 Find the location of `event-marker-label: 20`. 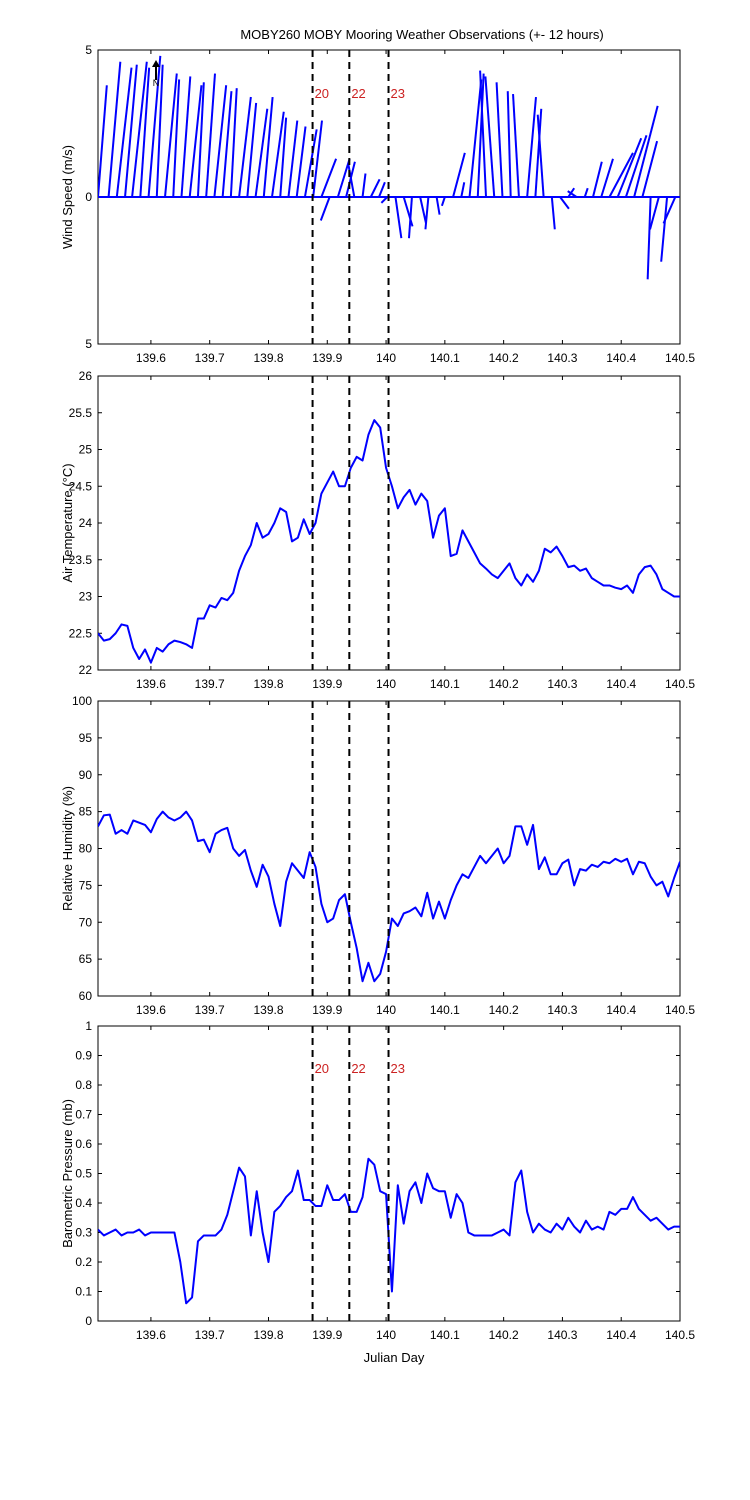

event-marker-label: 20 is located at coordinates (322, 93).